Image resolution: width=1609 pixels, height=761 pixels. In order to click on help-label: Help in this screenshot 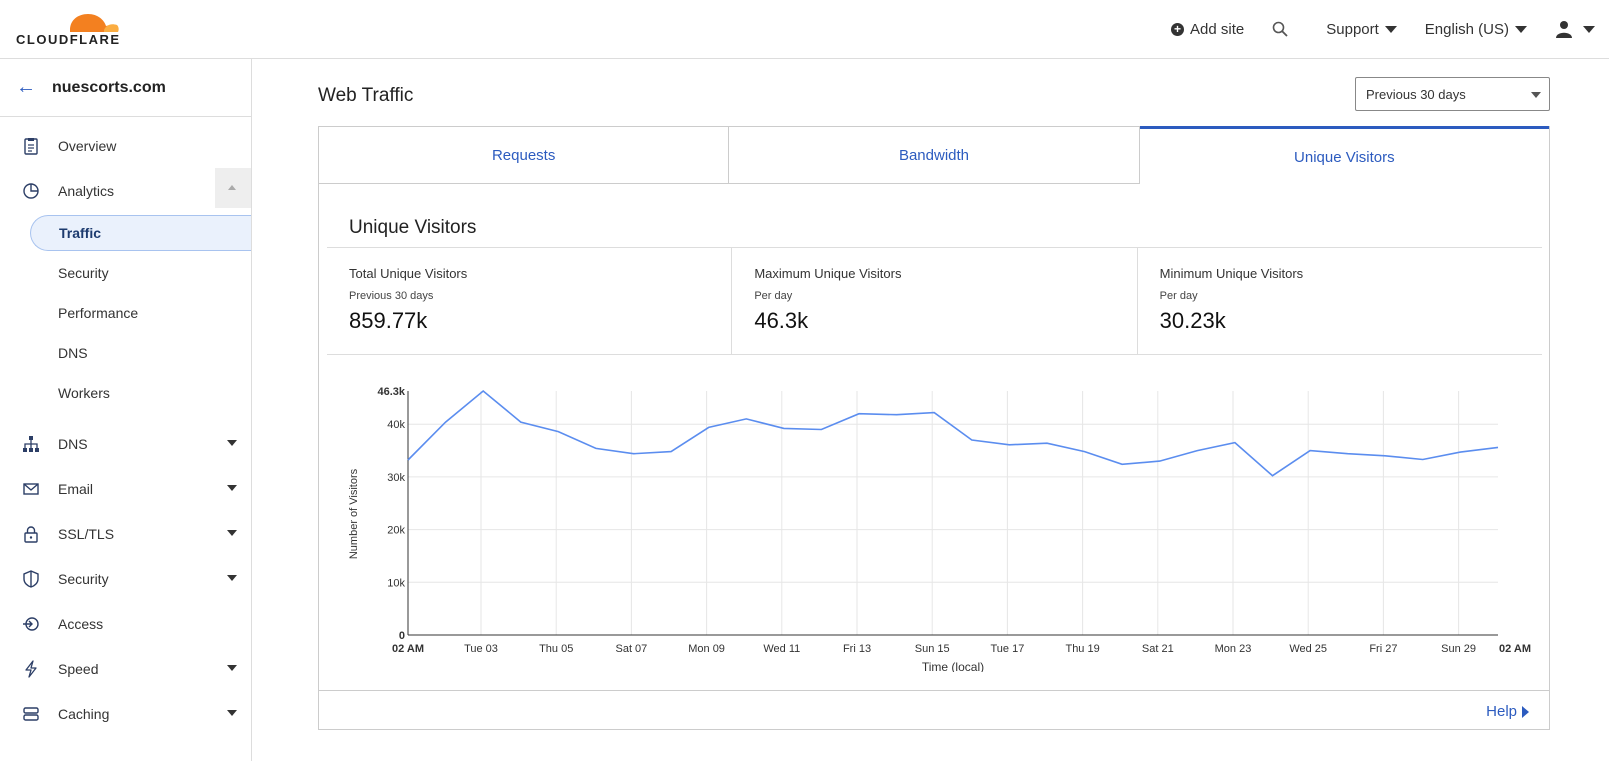, I will do `click(1501, 711)`.